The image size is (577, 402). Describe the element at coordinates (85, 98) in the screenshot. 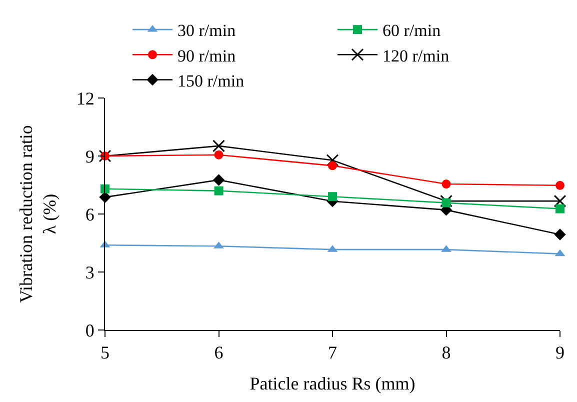

I see `y-tick-label: 12` at that location.